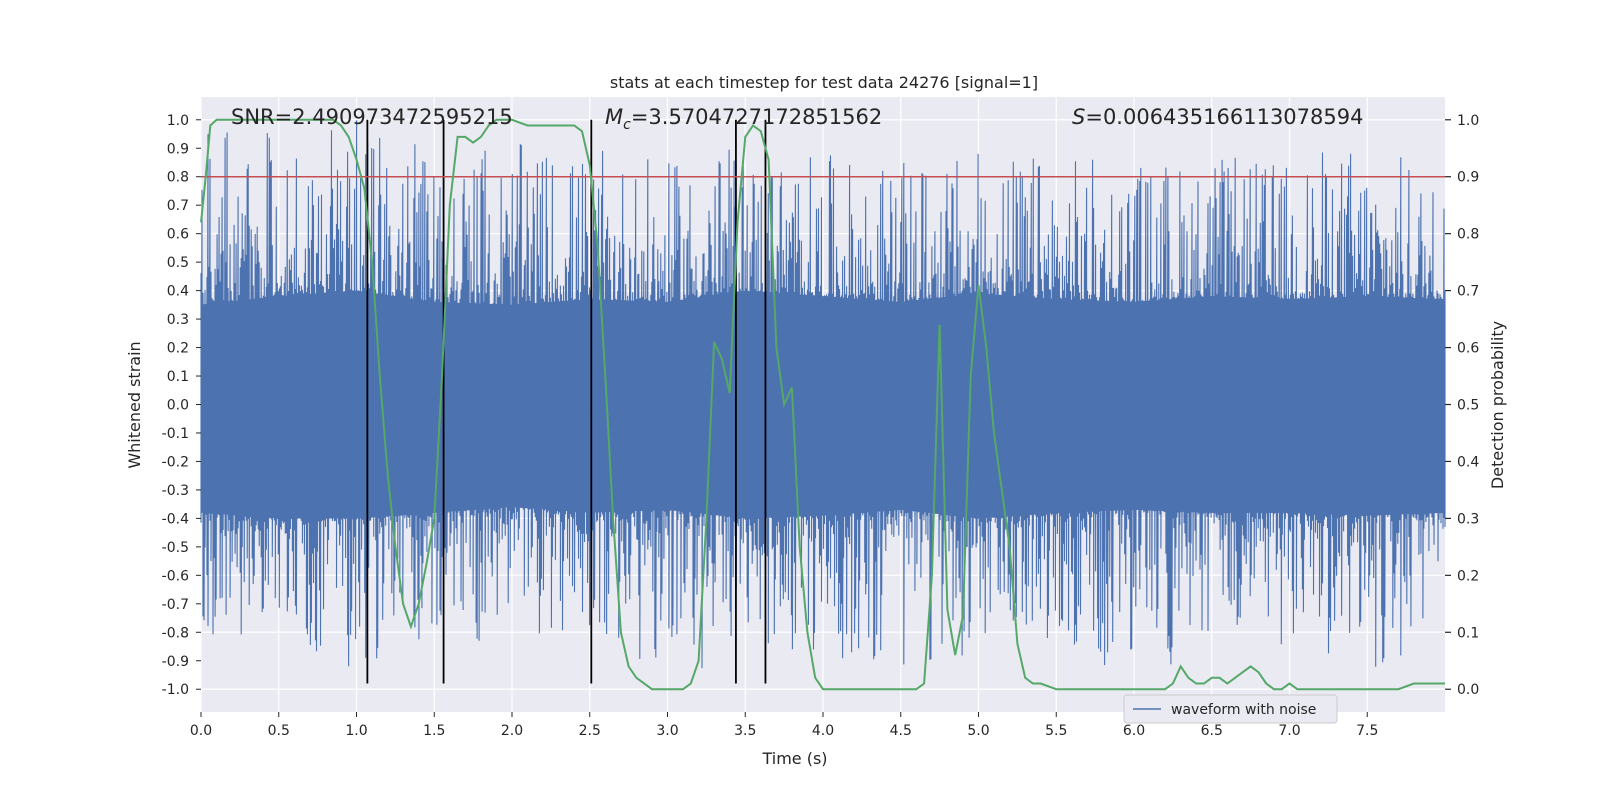 The width and height of the screenshot is (1600, 800). I want to click on y2-tick-label: 1.0, so click(1468, 121).